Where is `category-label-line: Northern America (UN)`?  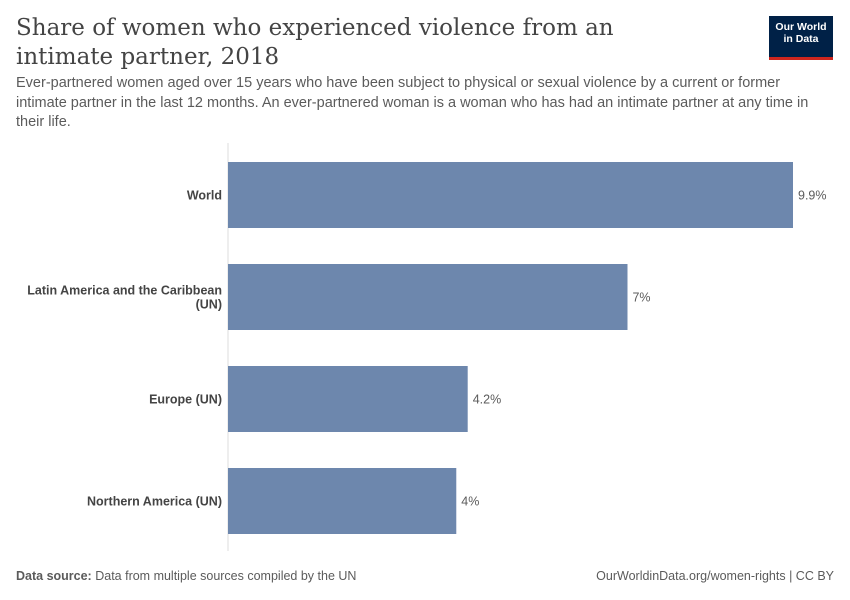
category-label-line: Northern America (UN) is located at coordinates (154, 502).